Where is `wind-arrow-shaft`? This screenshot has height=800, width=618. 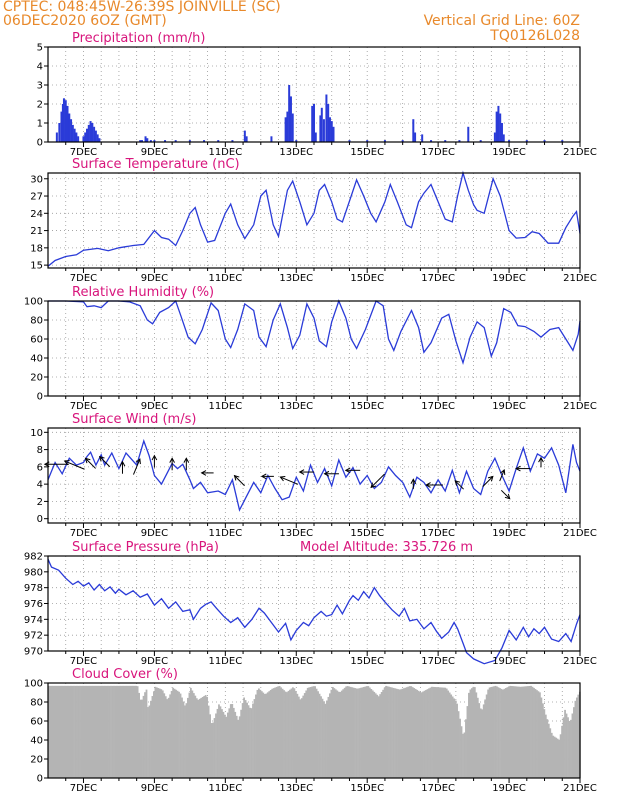
wind-arrow-shaft is located at coordinates (377, 480).